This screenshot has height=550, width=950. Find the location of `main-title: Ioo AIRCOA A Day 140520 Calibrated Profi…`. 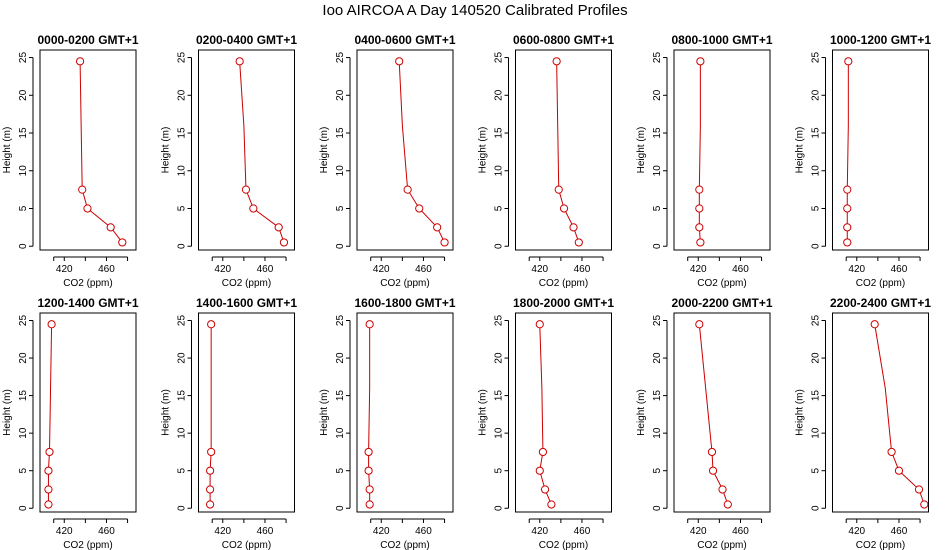

main-title: Ioo AIRCOA A Day 140520 Calibrated Profi… is located at coordinates (475, 10).